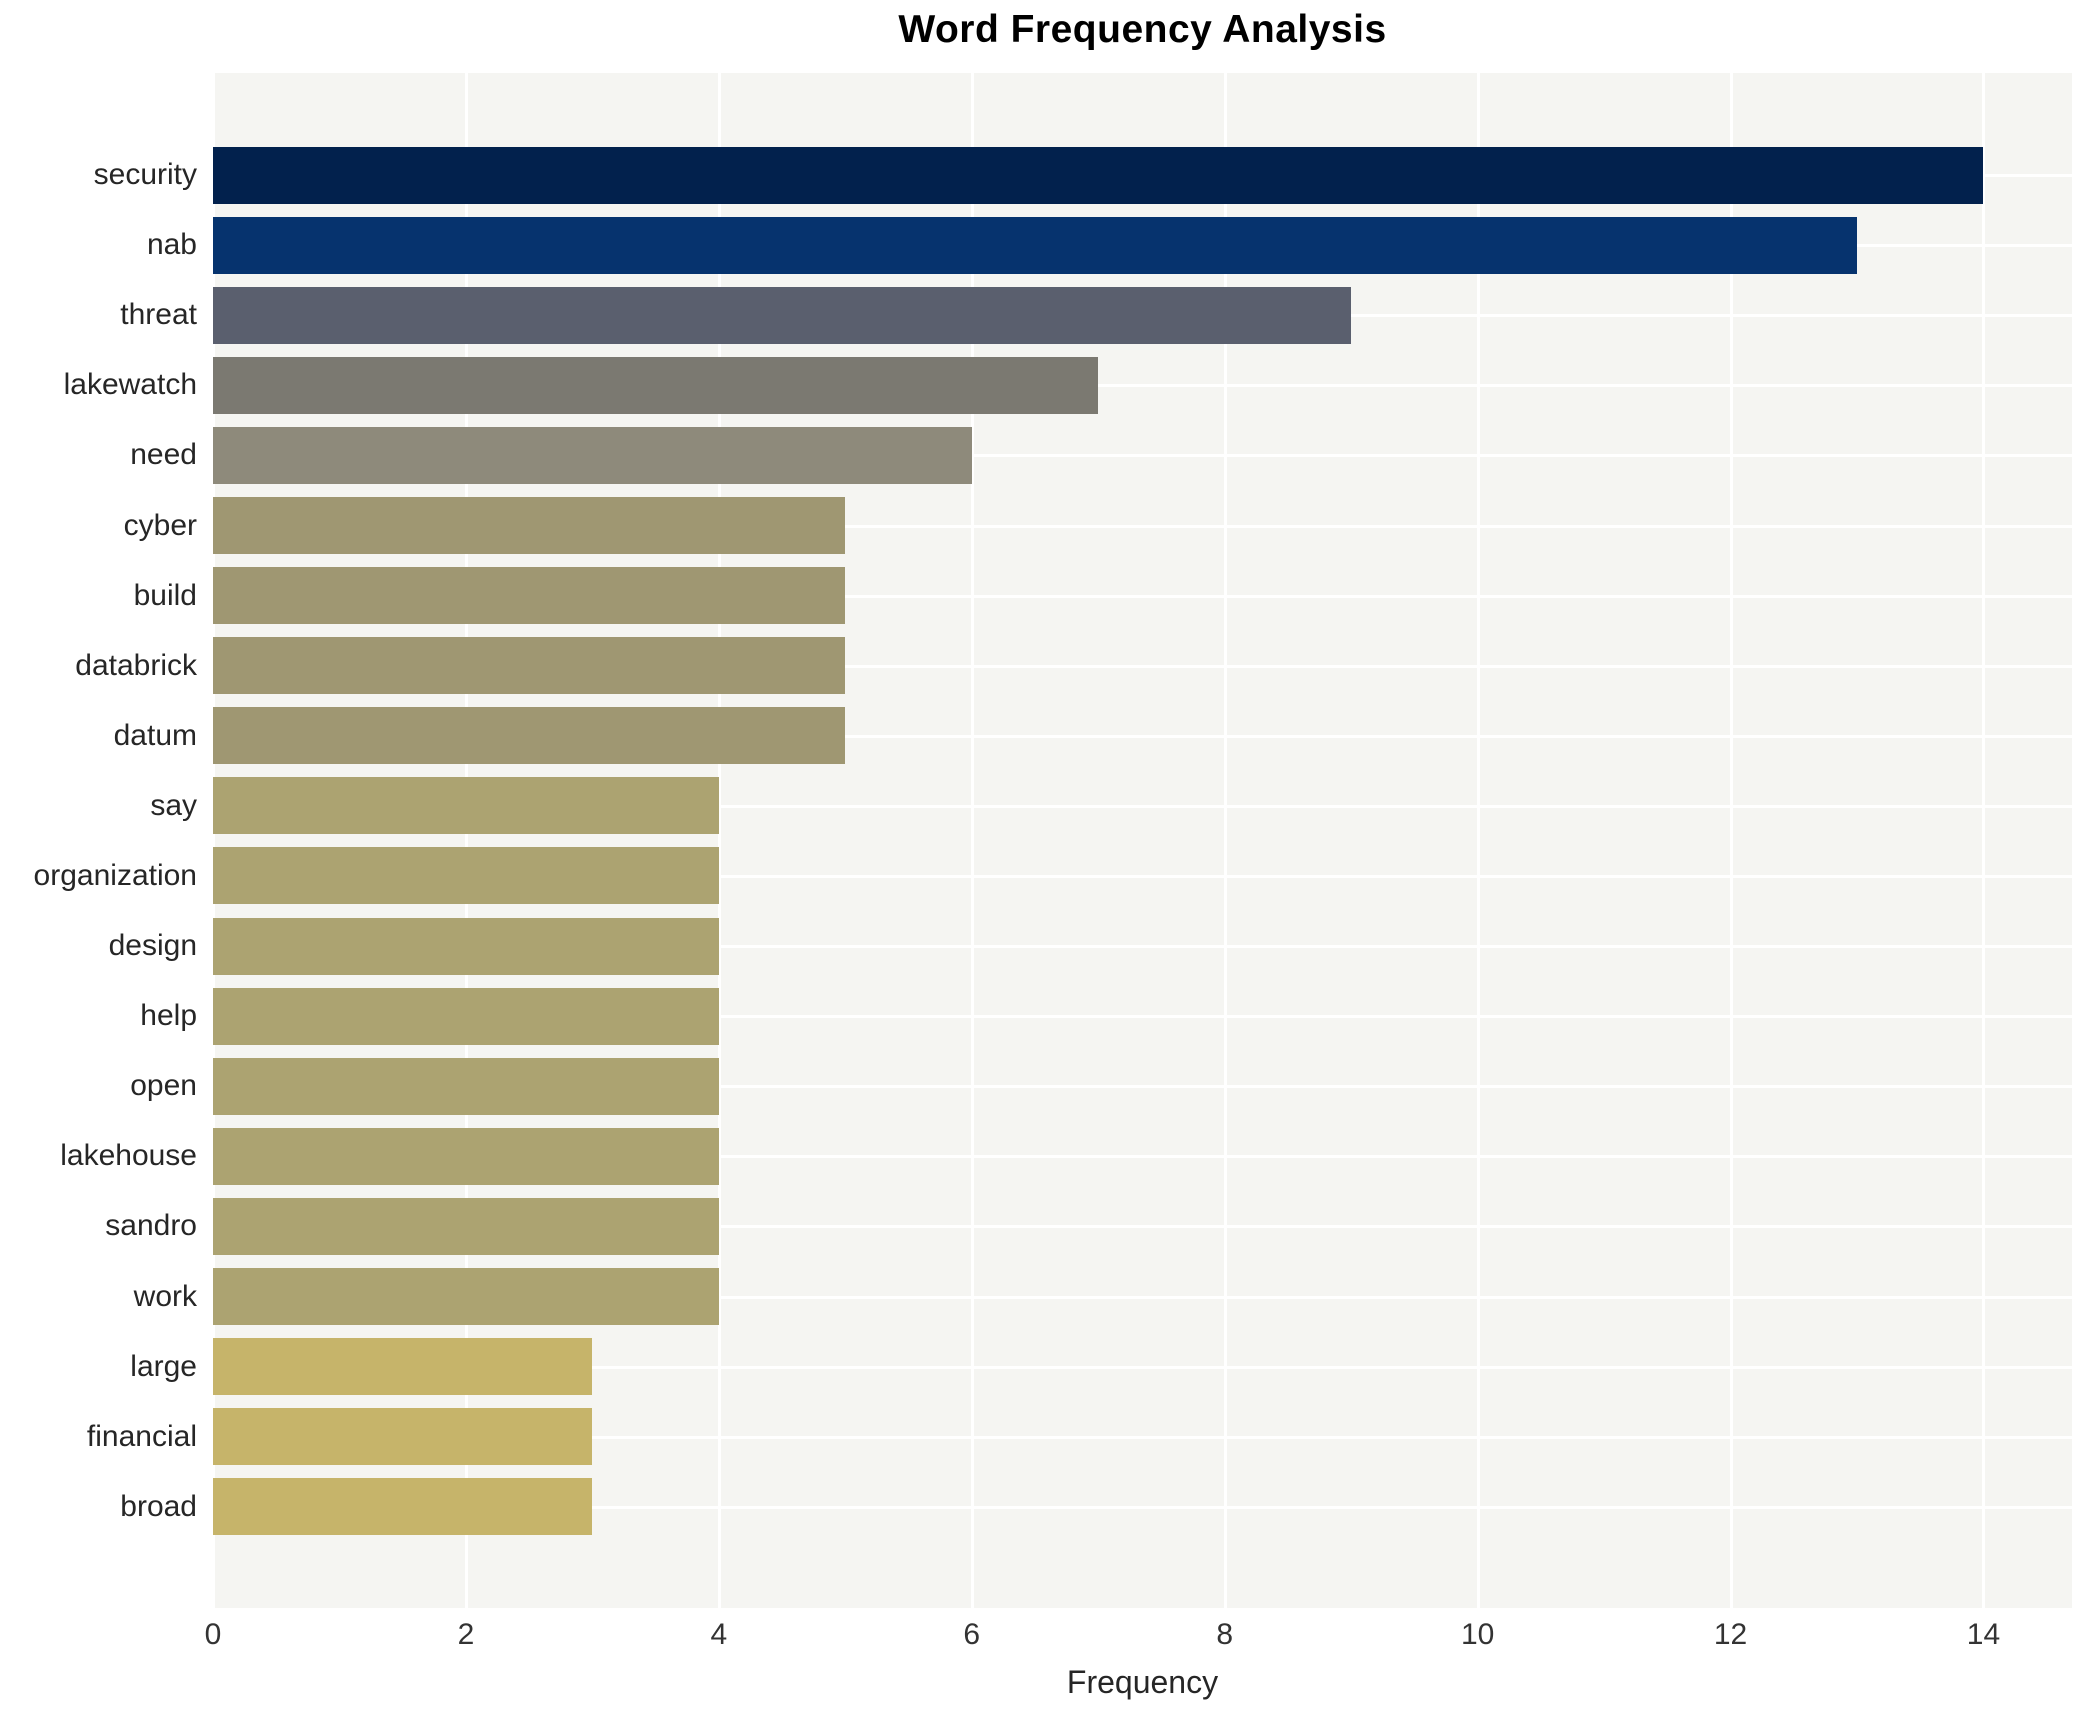 This screenshot has height=1710, width=2091. I want to click on y-axis-category-label: databrick, so click(136, 665).